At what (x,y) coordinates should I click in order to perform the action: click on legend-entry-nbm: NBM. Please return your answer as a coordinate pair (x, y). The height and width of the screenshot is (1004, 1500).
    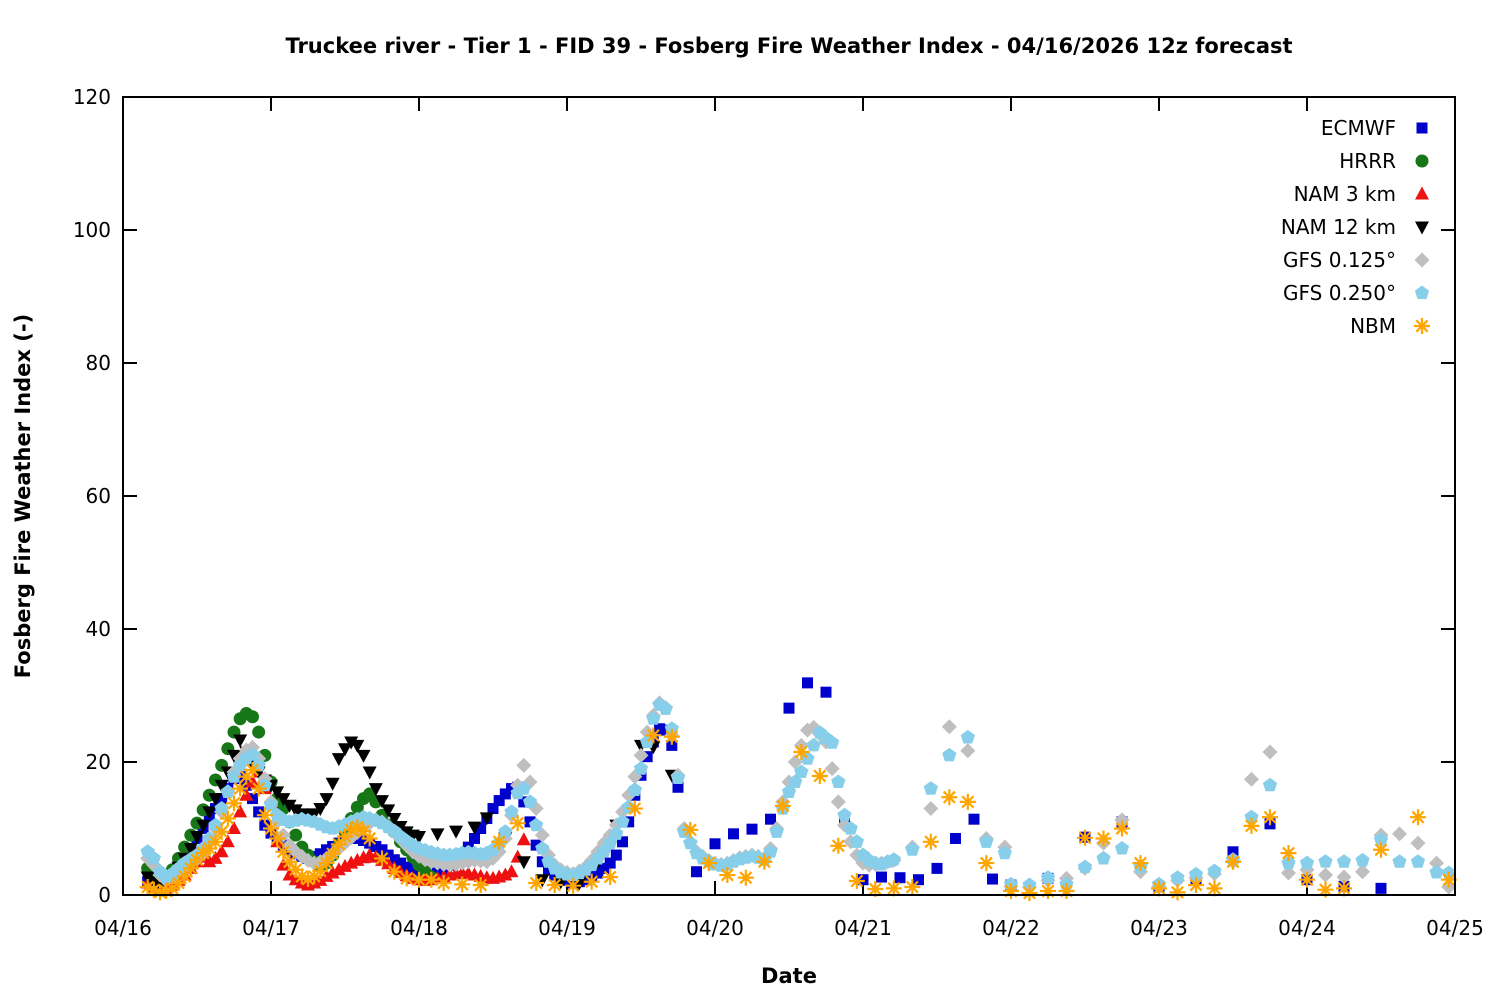
    Looking at the image, I should click on (1390, 326).